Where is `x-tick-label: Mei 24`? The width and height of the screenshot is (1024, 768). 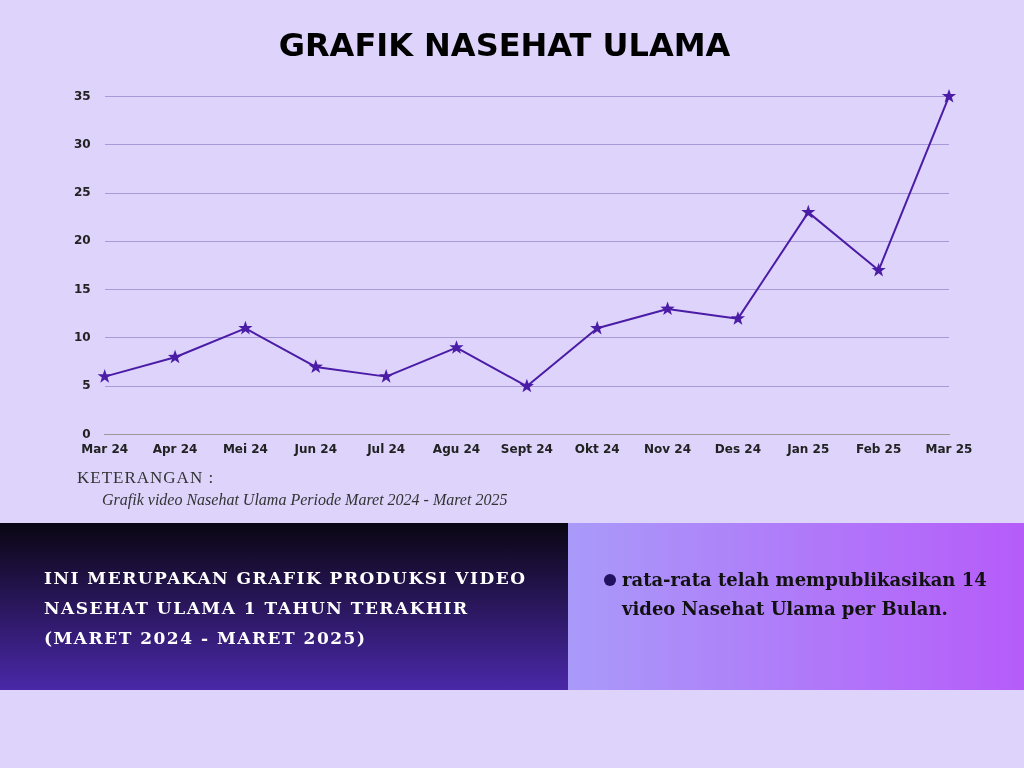
x-tick-label: Mei 24 is located at coordinates (245, 448).